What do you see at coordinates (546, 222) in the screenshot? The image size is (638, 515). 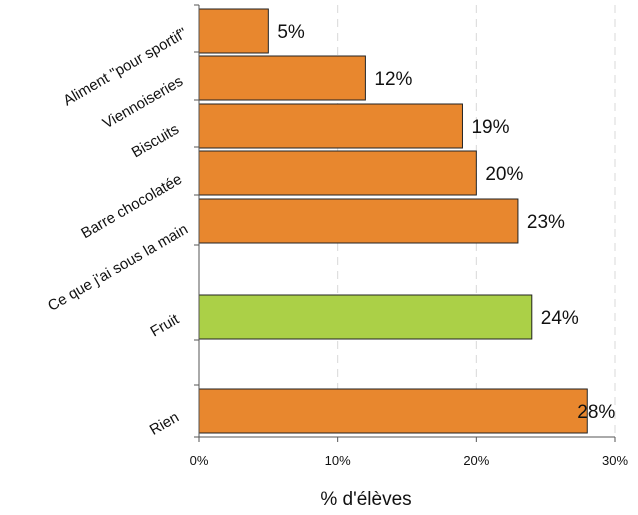 I see `data-label-4: 23%` at bounding box center [546, 222].